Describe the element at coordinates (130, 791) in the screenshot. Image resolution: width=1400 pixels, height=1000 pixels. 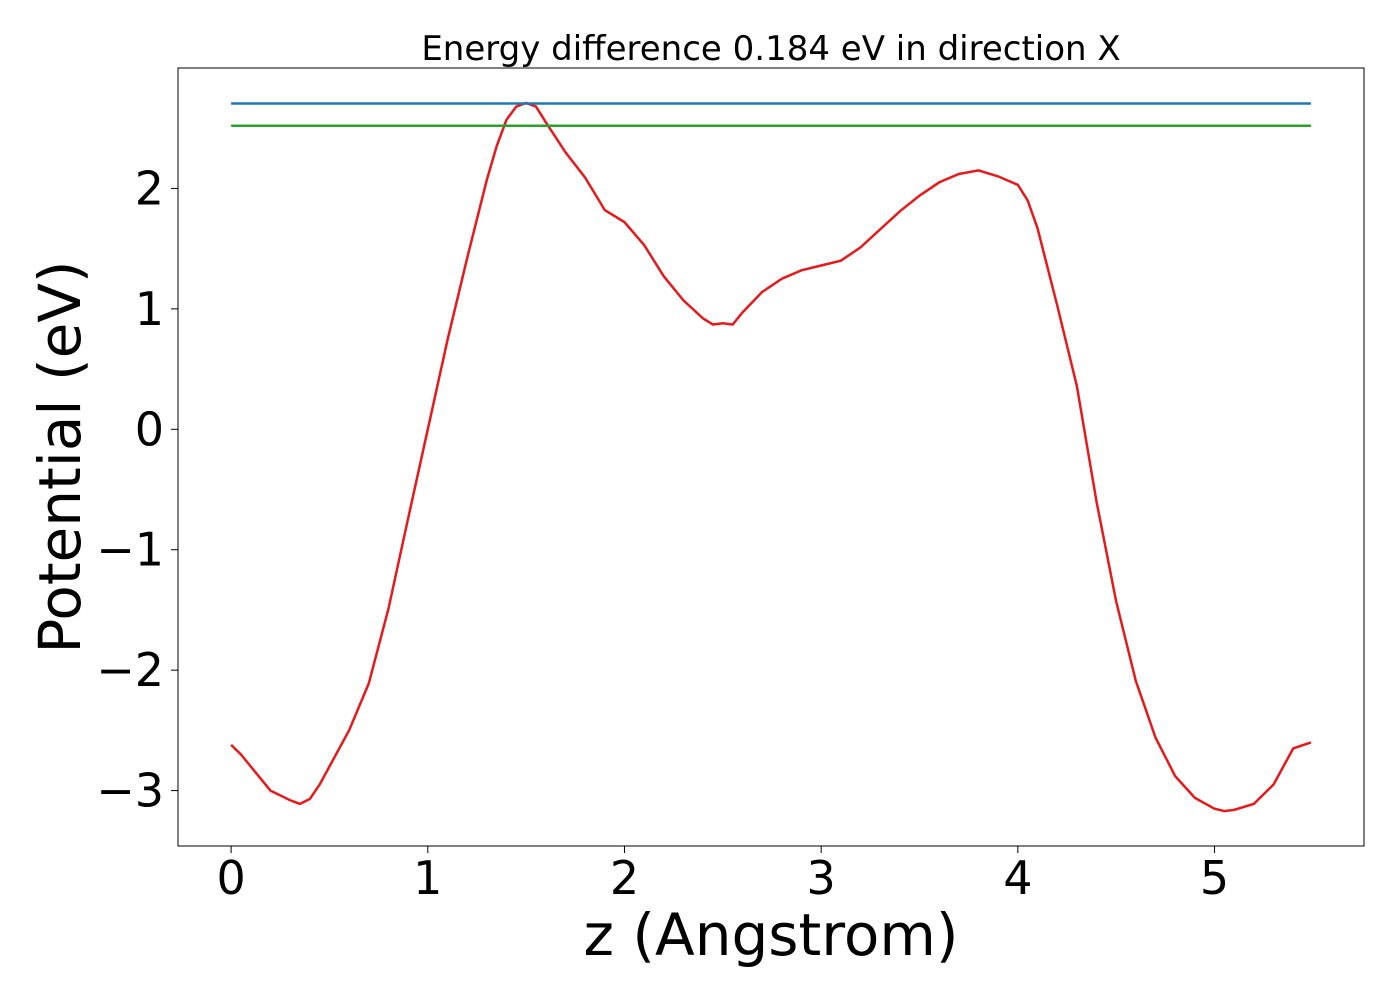
I see `y-tick-label: −3` at that location.